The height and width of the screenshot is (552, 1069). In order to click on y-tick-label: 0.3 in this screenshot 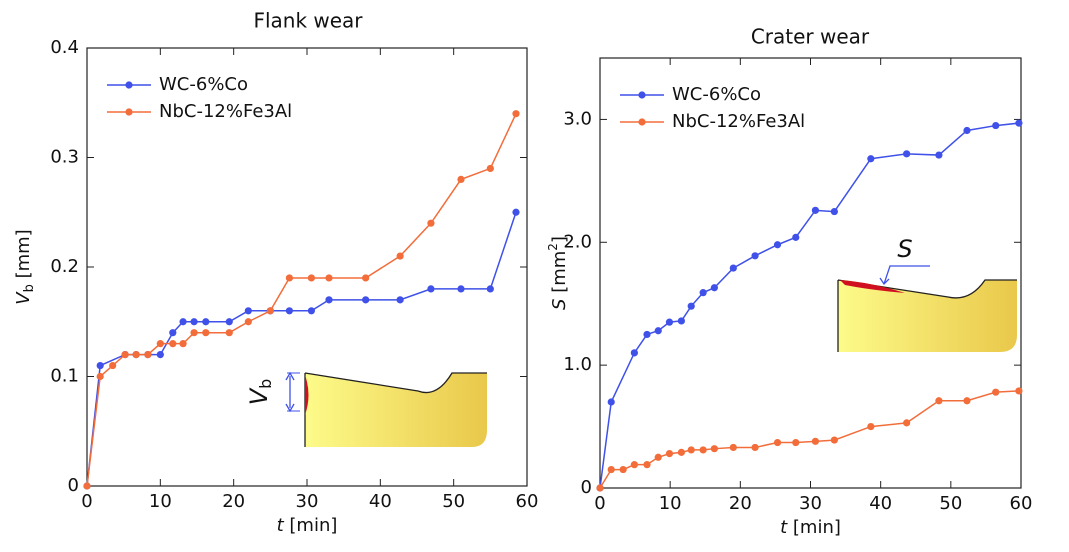, I will do `click(64, 157)`.